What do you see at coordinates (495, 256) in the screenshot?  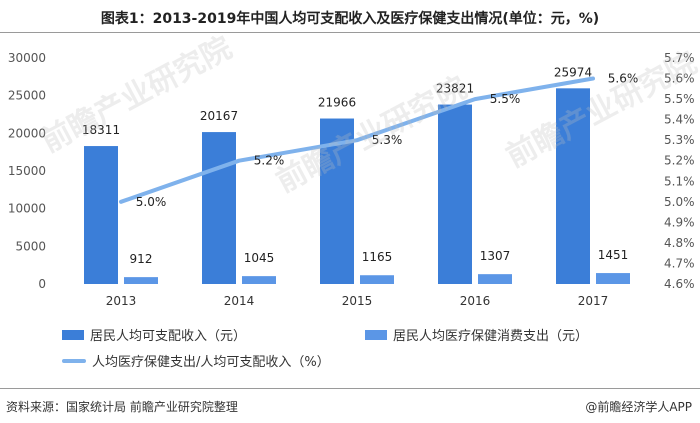 I see `medical-value-label: 1307` at bounding box center [495, 256].